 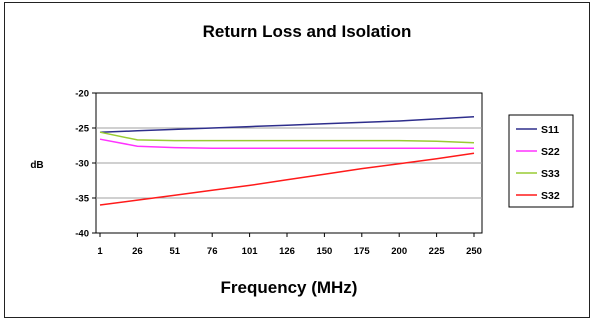 I want to click on x-tick-label: 250, so click(x=474, y=251).